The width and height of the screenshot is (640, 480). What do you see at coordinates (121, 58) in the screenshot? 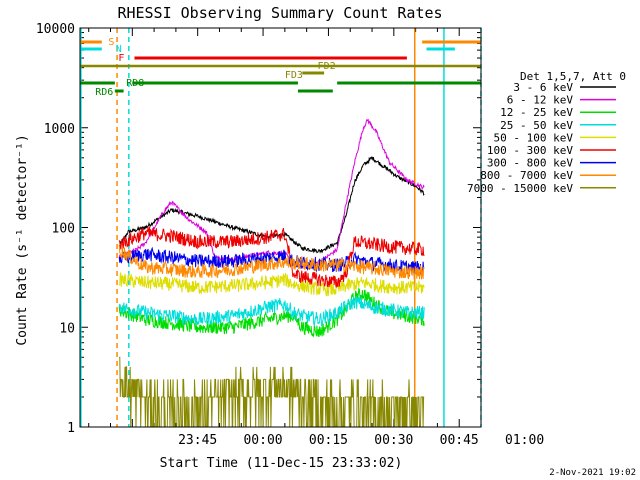
I see `state-label-f: F` at bounding box center [121, 58].